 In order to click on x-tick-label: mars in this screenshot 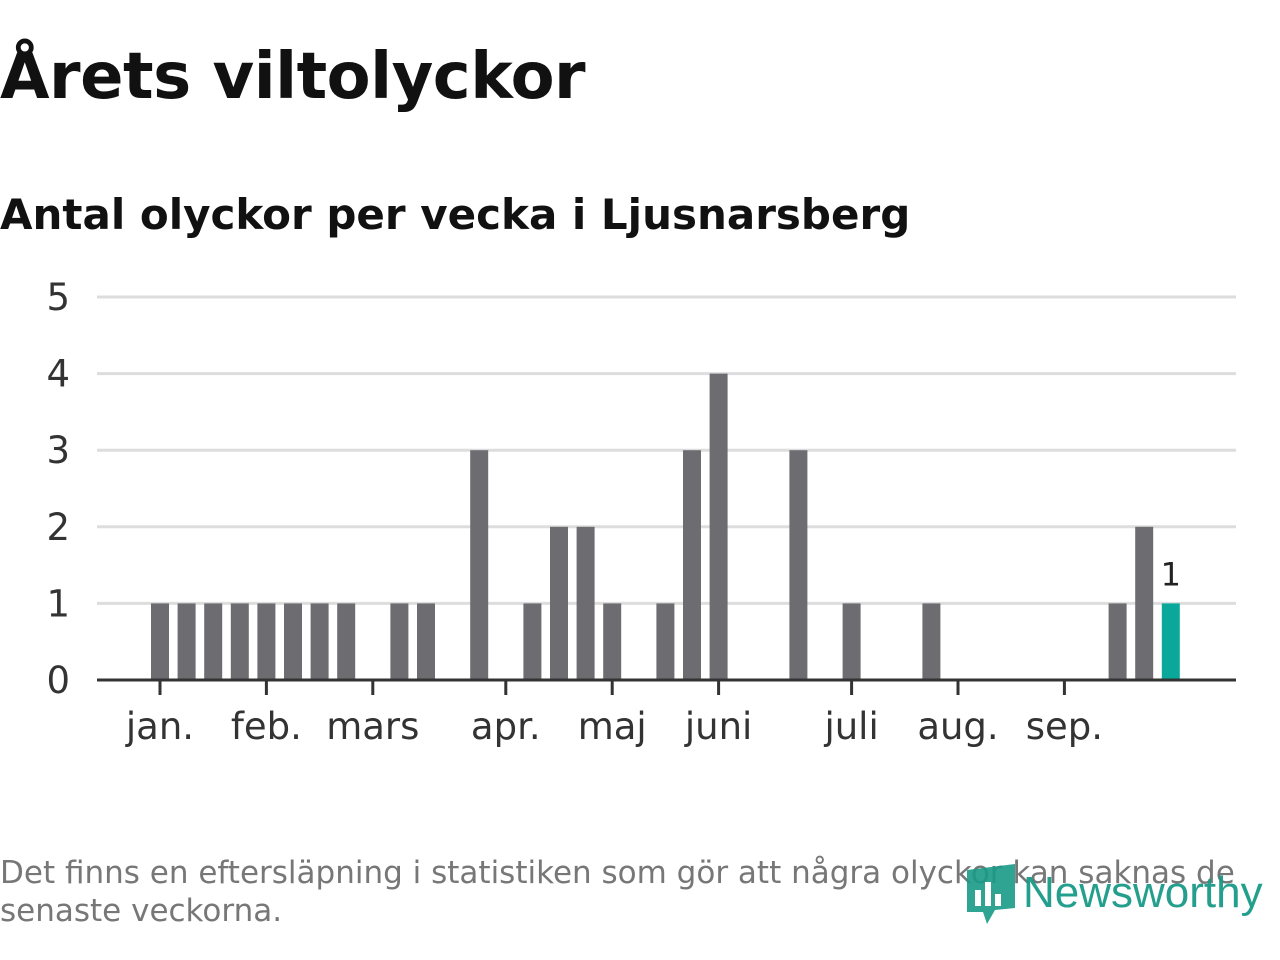, I will do `click(372, 726)`.